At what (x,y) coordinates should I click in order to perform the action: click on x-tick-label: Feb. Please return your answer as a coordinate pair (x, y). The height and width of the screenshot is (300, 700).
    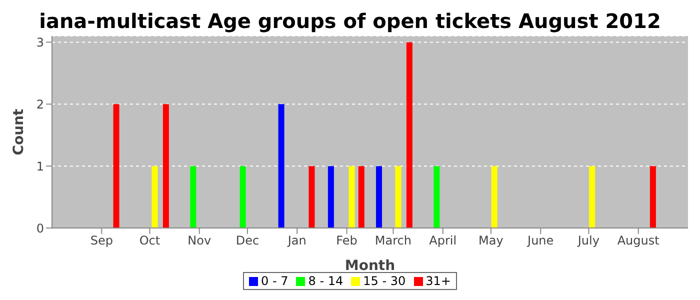
    Looking at the image, I should click on (347, 241).